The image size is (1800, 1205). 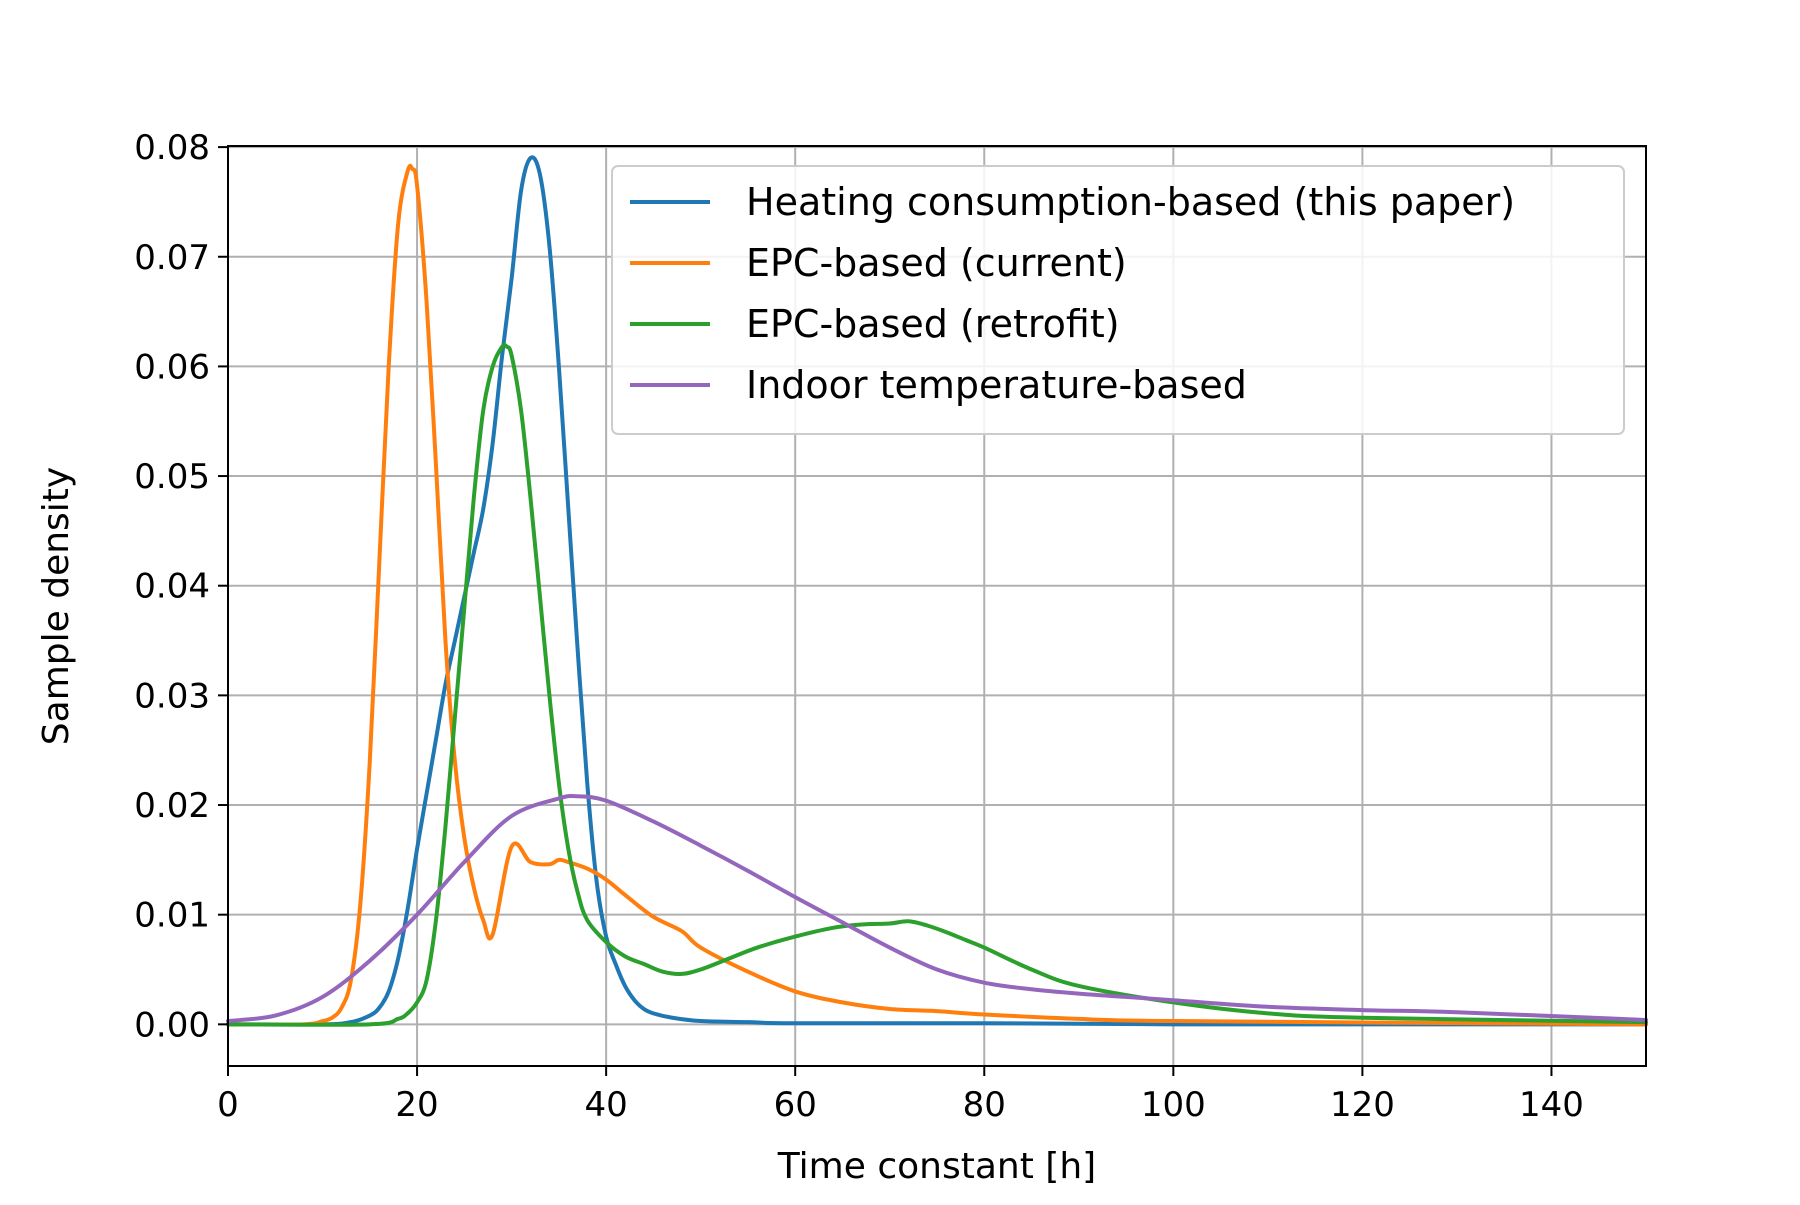 I want to click on x-tick-label: 100, so click(x=1173, y=1105).